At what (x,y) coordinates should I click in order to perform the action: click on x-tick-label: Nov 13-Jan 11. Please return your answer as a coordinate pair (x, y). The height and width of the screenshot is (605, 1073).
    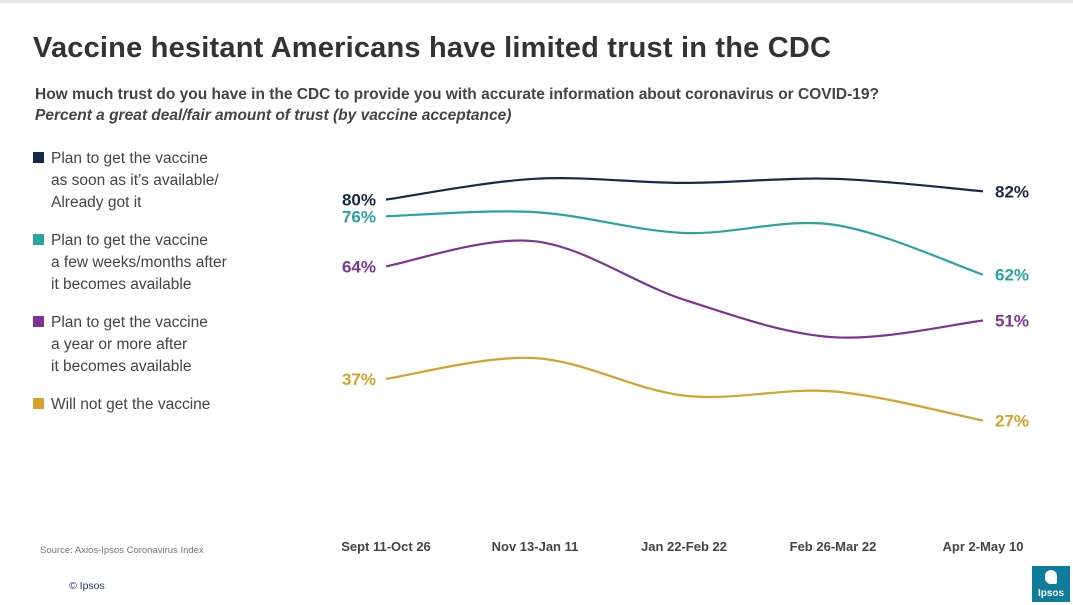
    Looking at the image, I should click on (535, 546).